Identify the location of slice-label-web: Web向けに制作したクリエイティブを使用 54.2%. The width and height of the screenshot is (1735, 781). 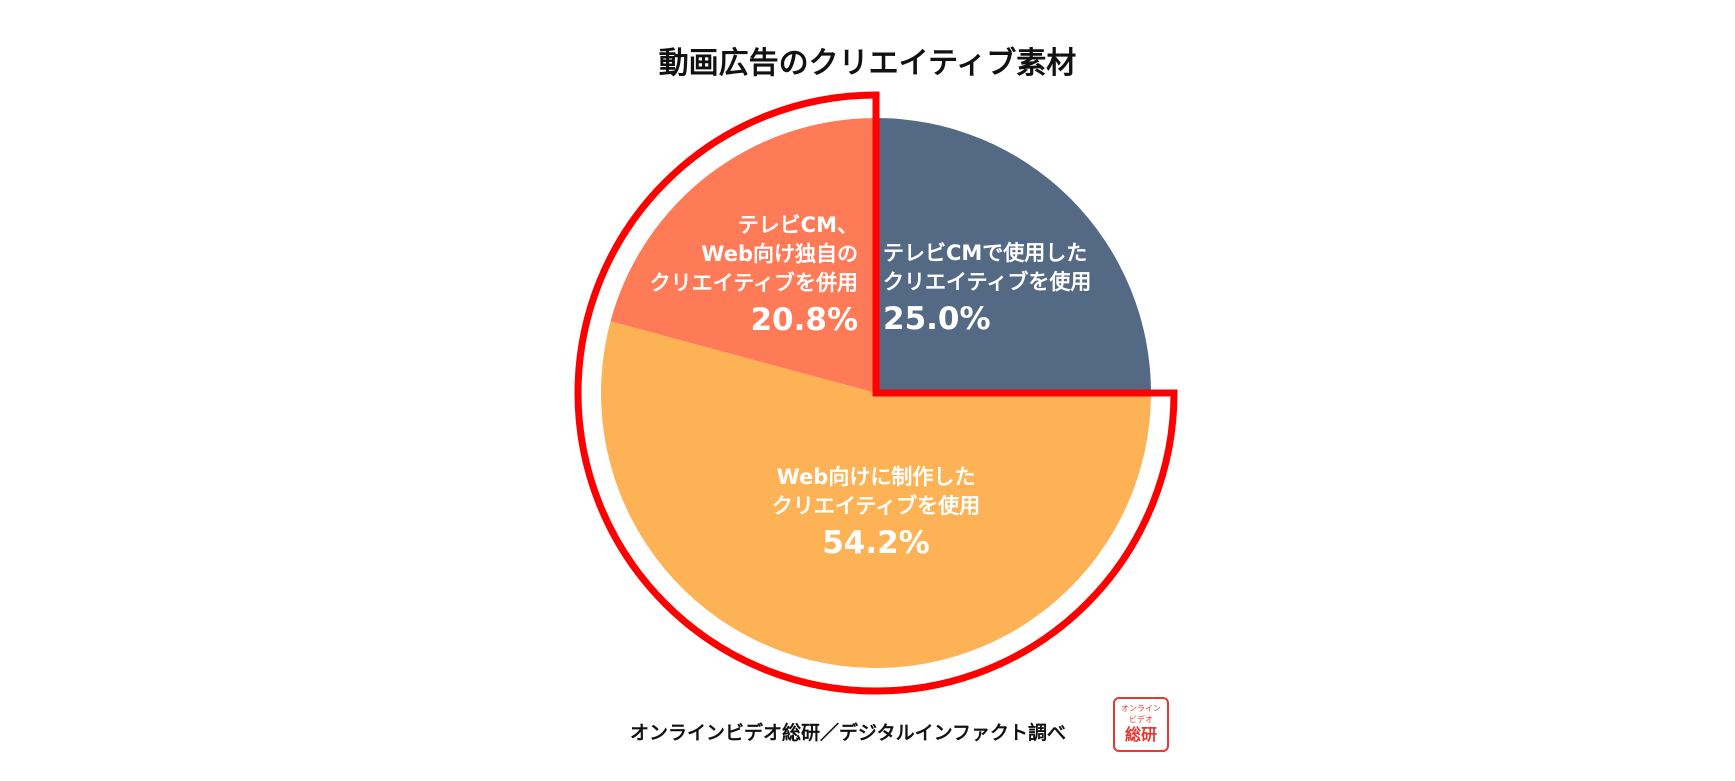
(876, 513).